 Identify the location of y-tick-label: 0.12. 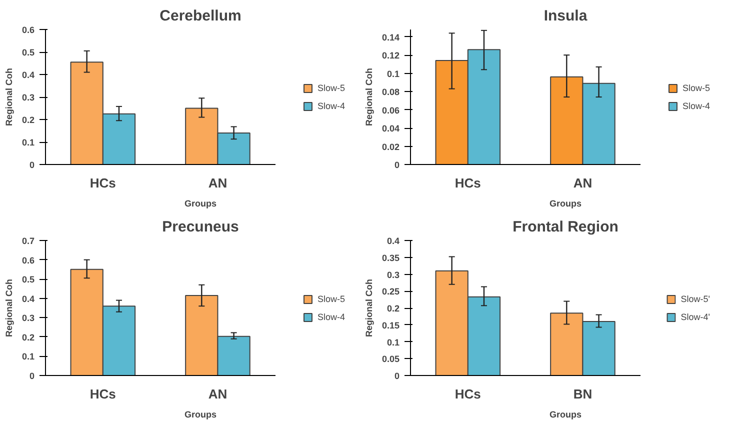
(391, 55).